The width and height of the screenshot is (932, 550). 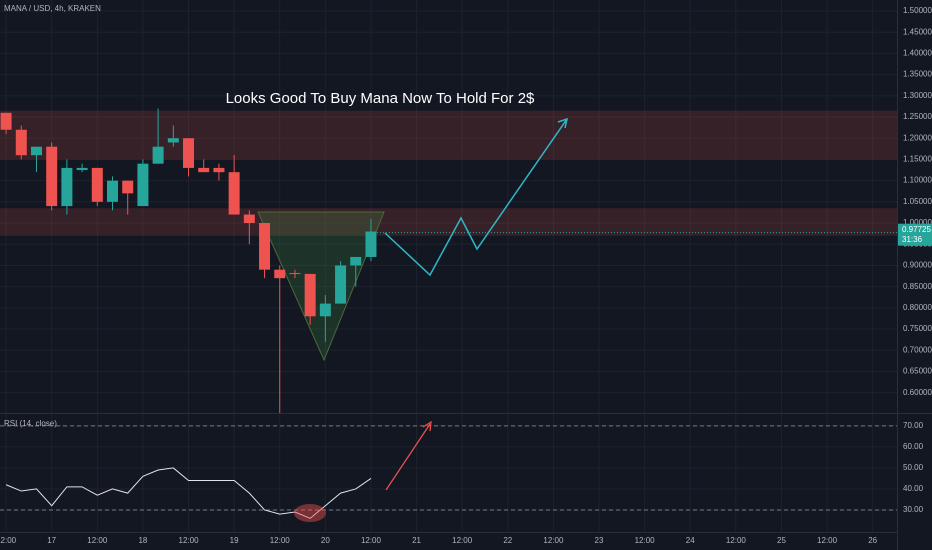 I want to click on rsi-arrowhead, so click(x=427, y=426).